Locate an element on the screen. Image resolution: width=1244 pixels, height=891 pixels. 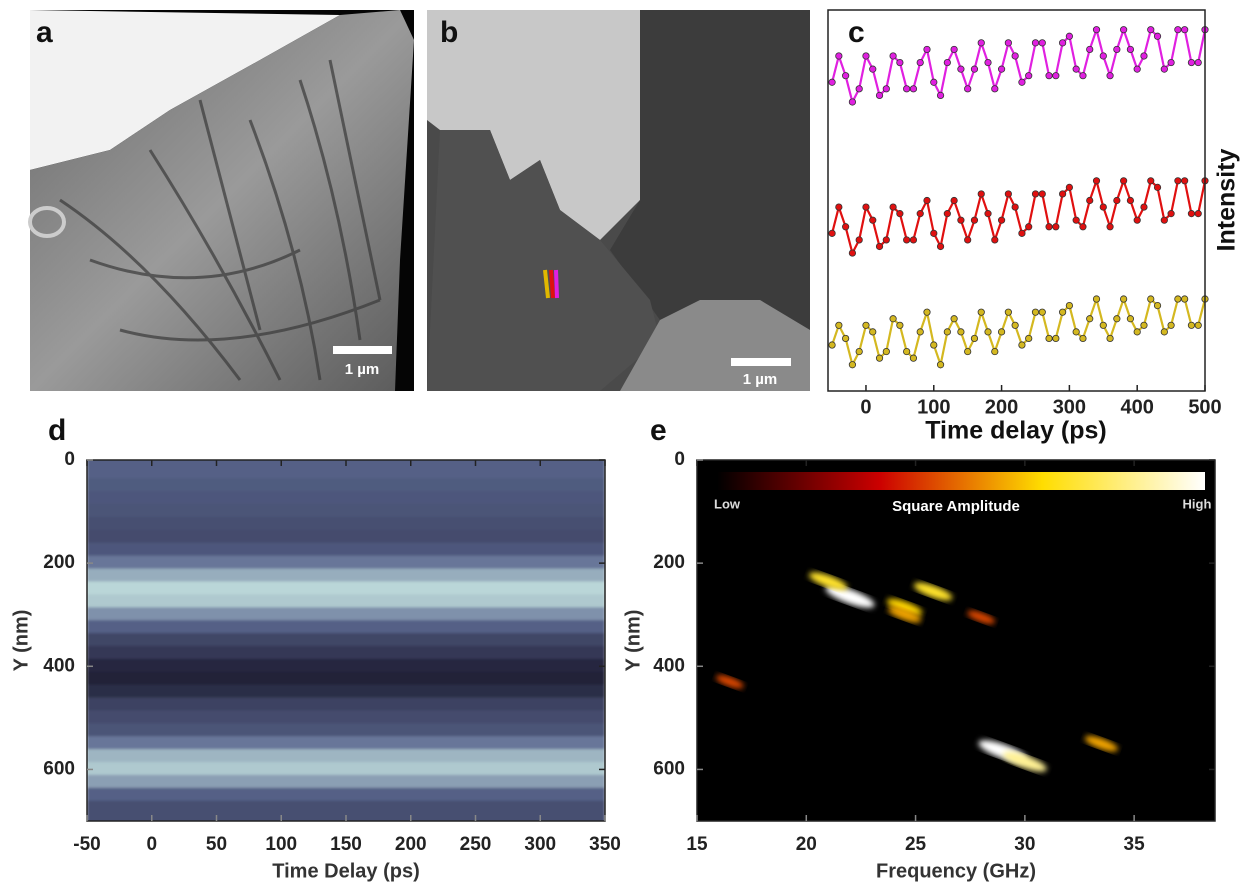
plot-frame is located at coordinates (1016, 200).